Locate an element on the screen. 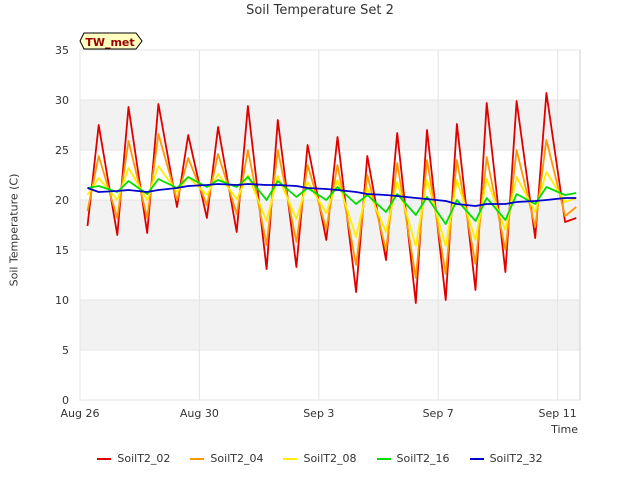  x-tick-label: Sep 11 is located at coordinates (557, 413).